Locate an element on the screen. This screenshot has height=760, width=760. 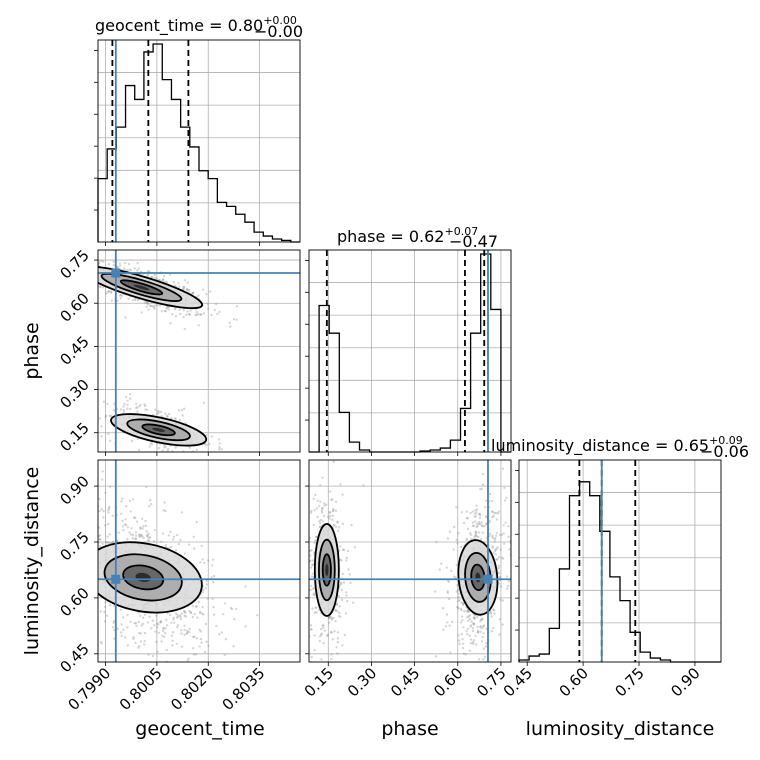
xlabel-luminosity-distance: luminosity_distance is located at coordinates (620, 729).